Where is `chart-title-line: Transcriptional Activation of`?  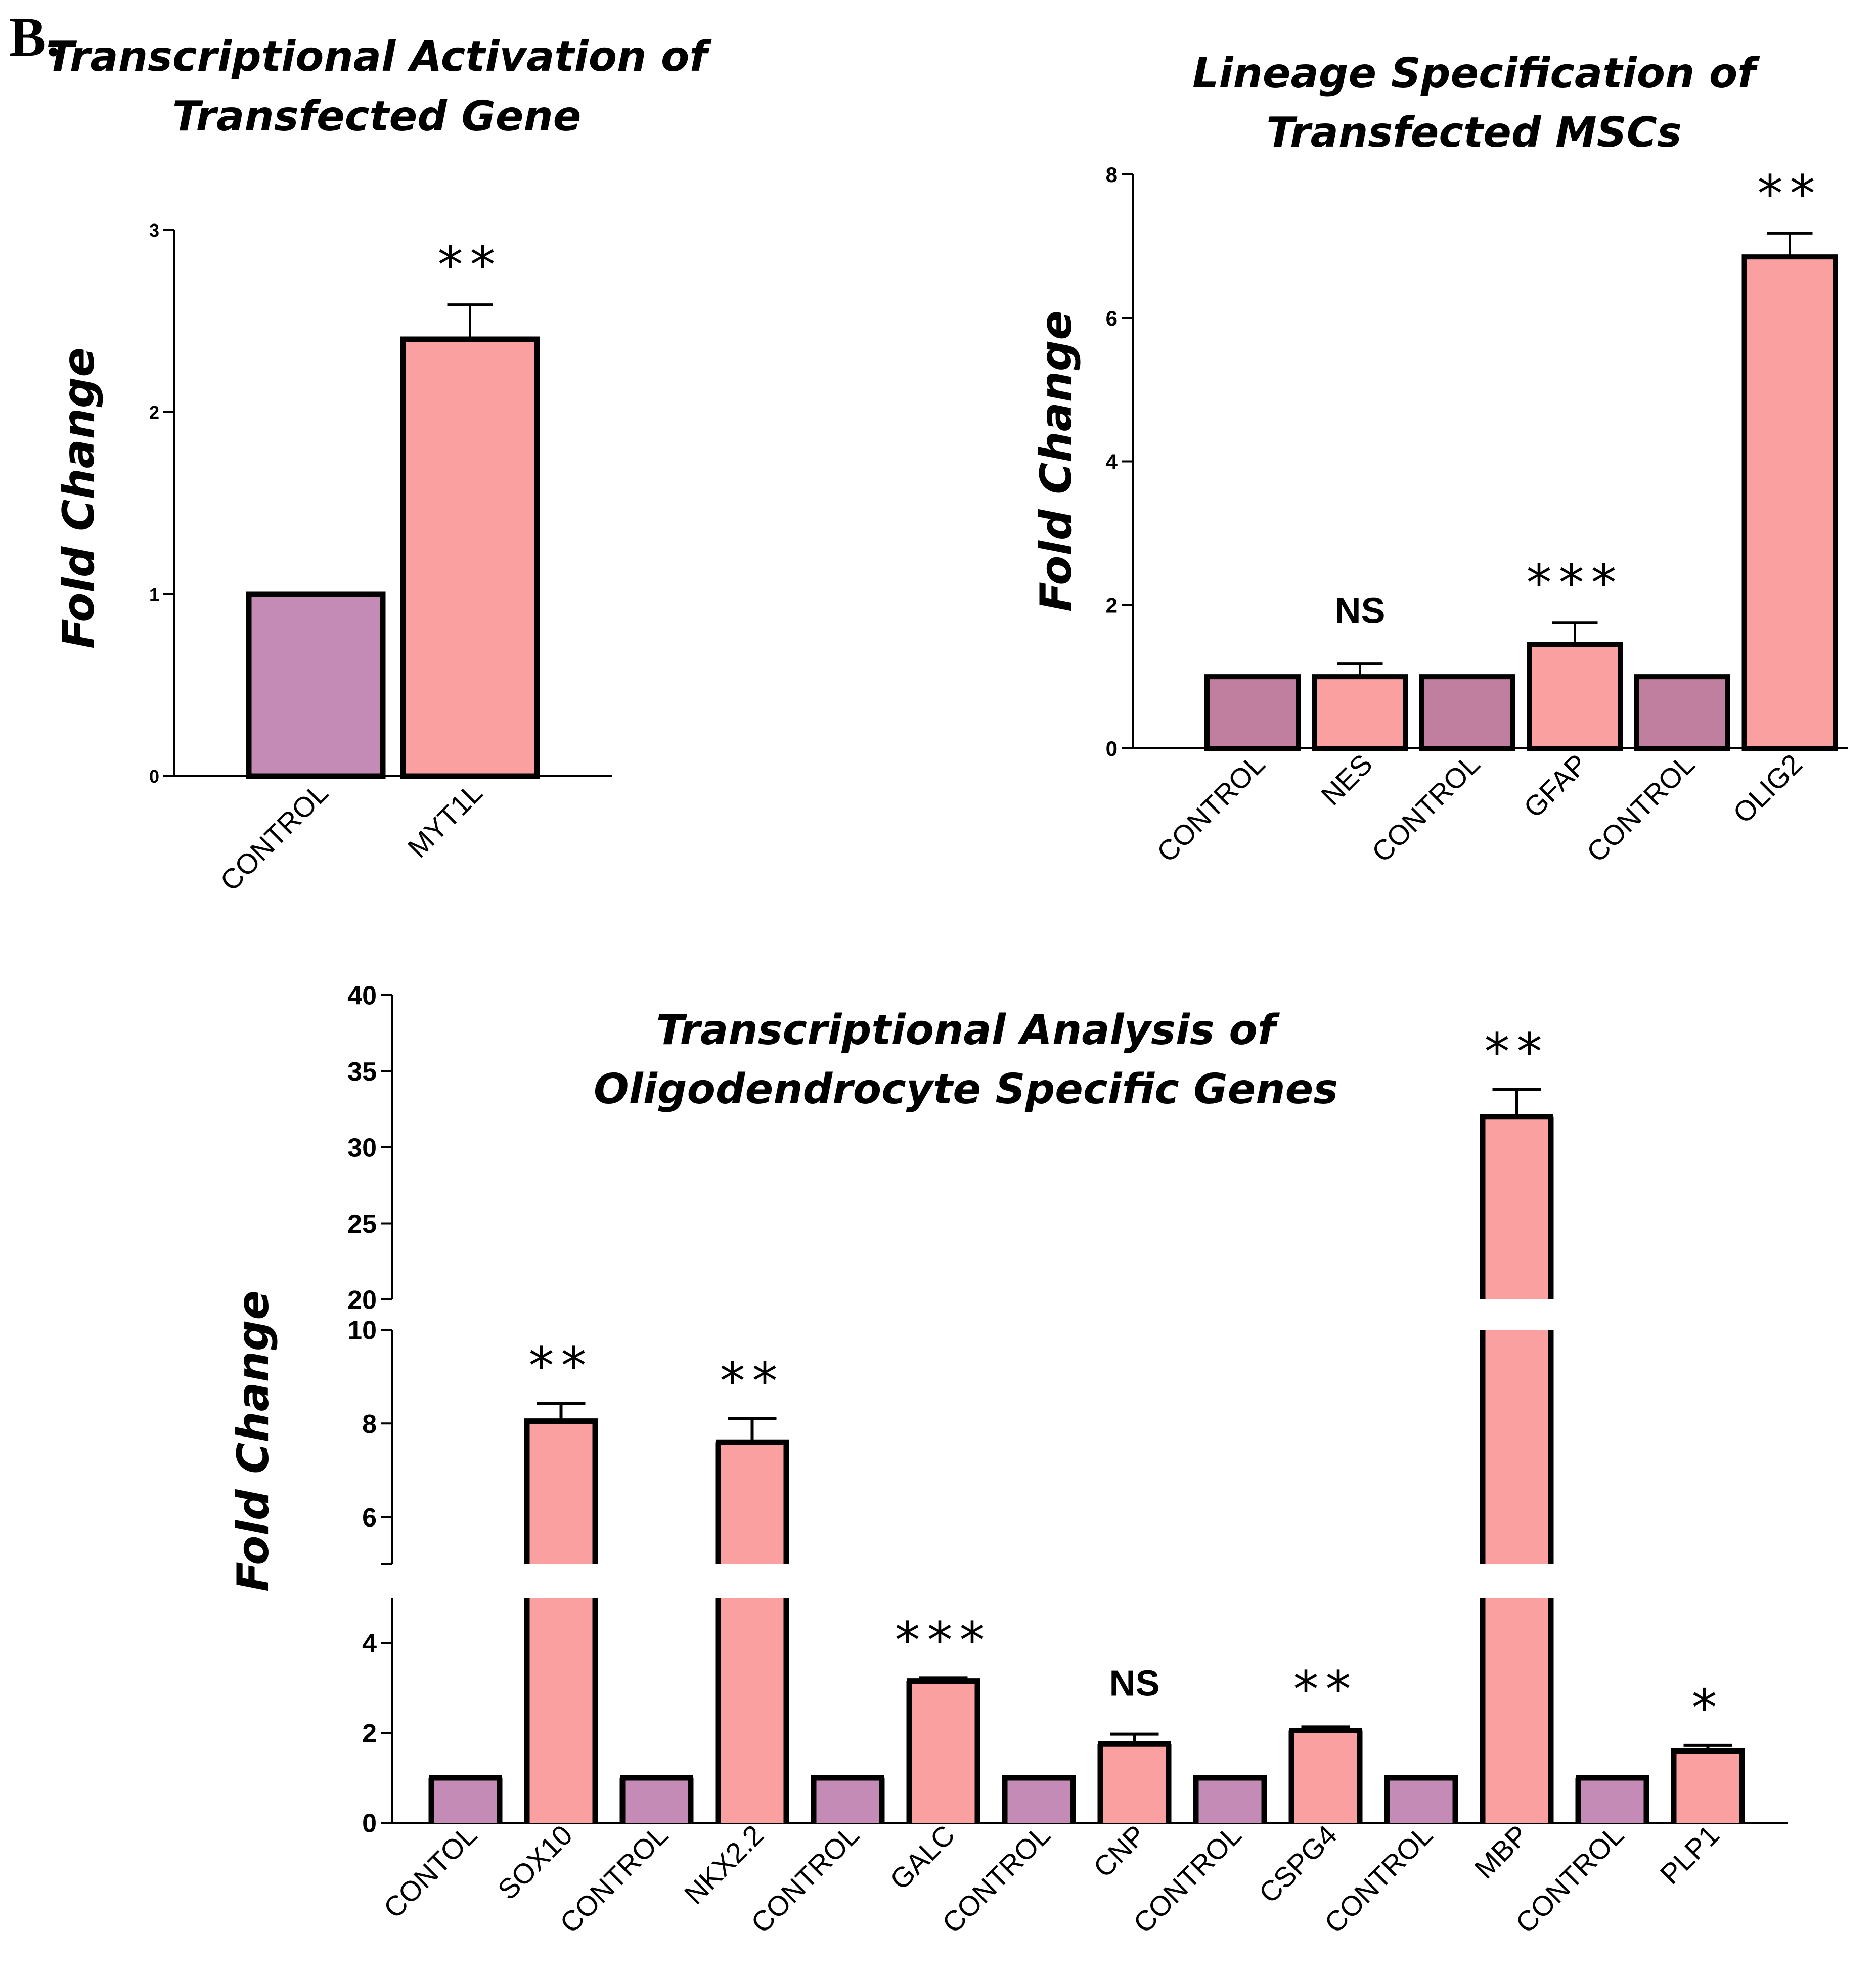 chart-title-line: Transcriptional Activation of is located at coordinates (379, 57).